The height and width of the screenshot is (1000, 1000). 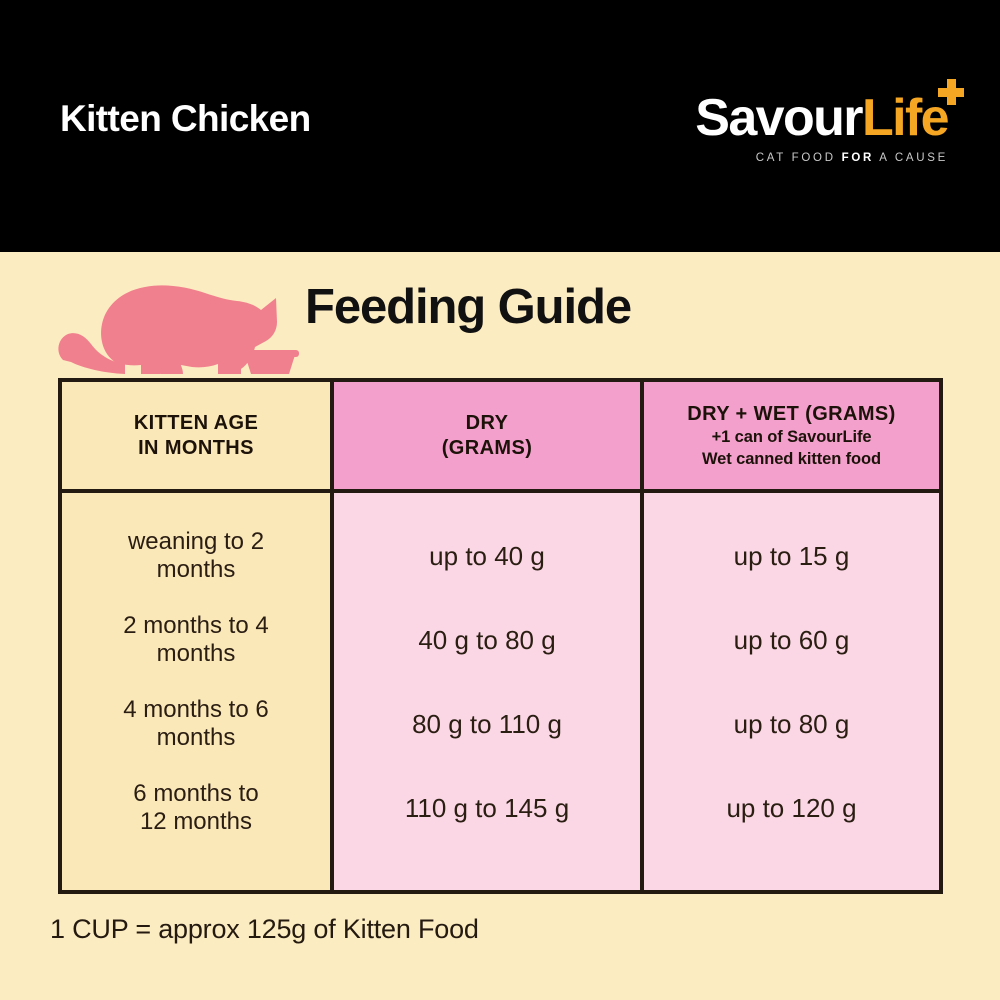 I want to click on logo-wordmark: SavourLife, so click(x=829, y=113).